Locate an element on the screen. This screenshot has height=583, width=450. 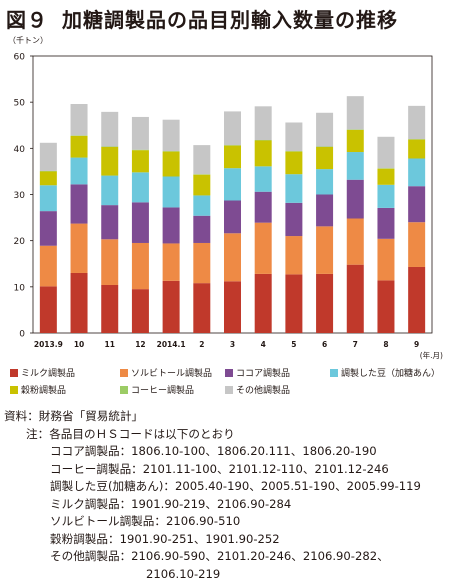
legend-item: ソルビトール調製品 is located at coordinates (166, 372).